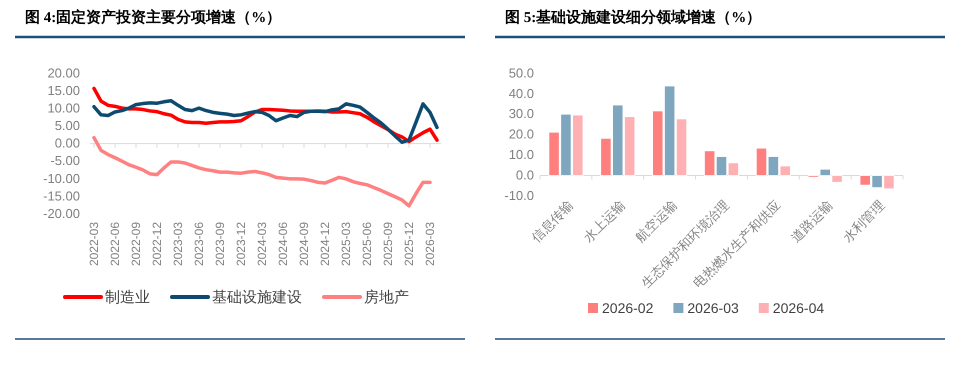  I want to click on x-tick-label: 2023-06, so click(199, 244).